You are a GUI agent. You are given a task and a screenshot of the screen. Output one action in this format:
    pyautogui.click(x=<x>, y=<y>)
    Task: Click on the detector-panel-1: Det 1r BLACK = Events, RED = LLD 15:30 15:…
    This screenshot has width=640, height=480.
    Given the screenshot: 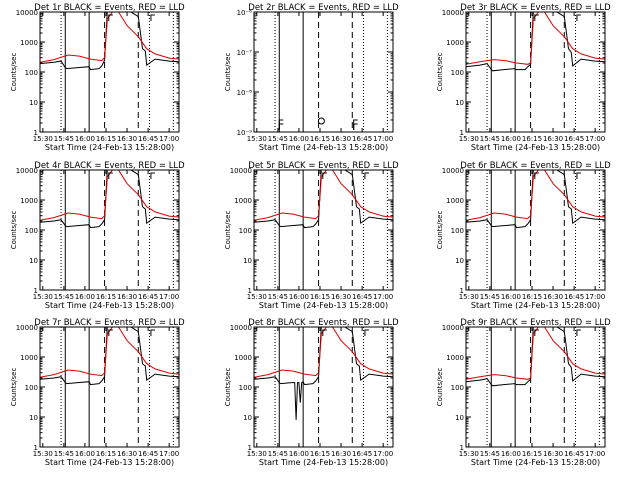 What is the action you would take?
    pyautogui.click(x=97, y=77)
    